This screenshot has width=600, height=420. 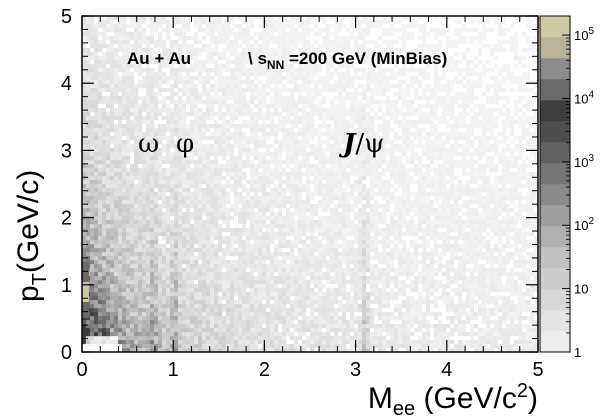 I want to click on x-tick-label: 1, so click(x=173, y=370).